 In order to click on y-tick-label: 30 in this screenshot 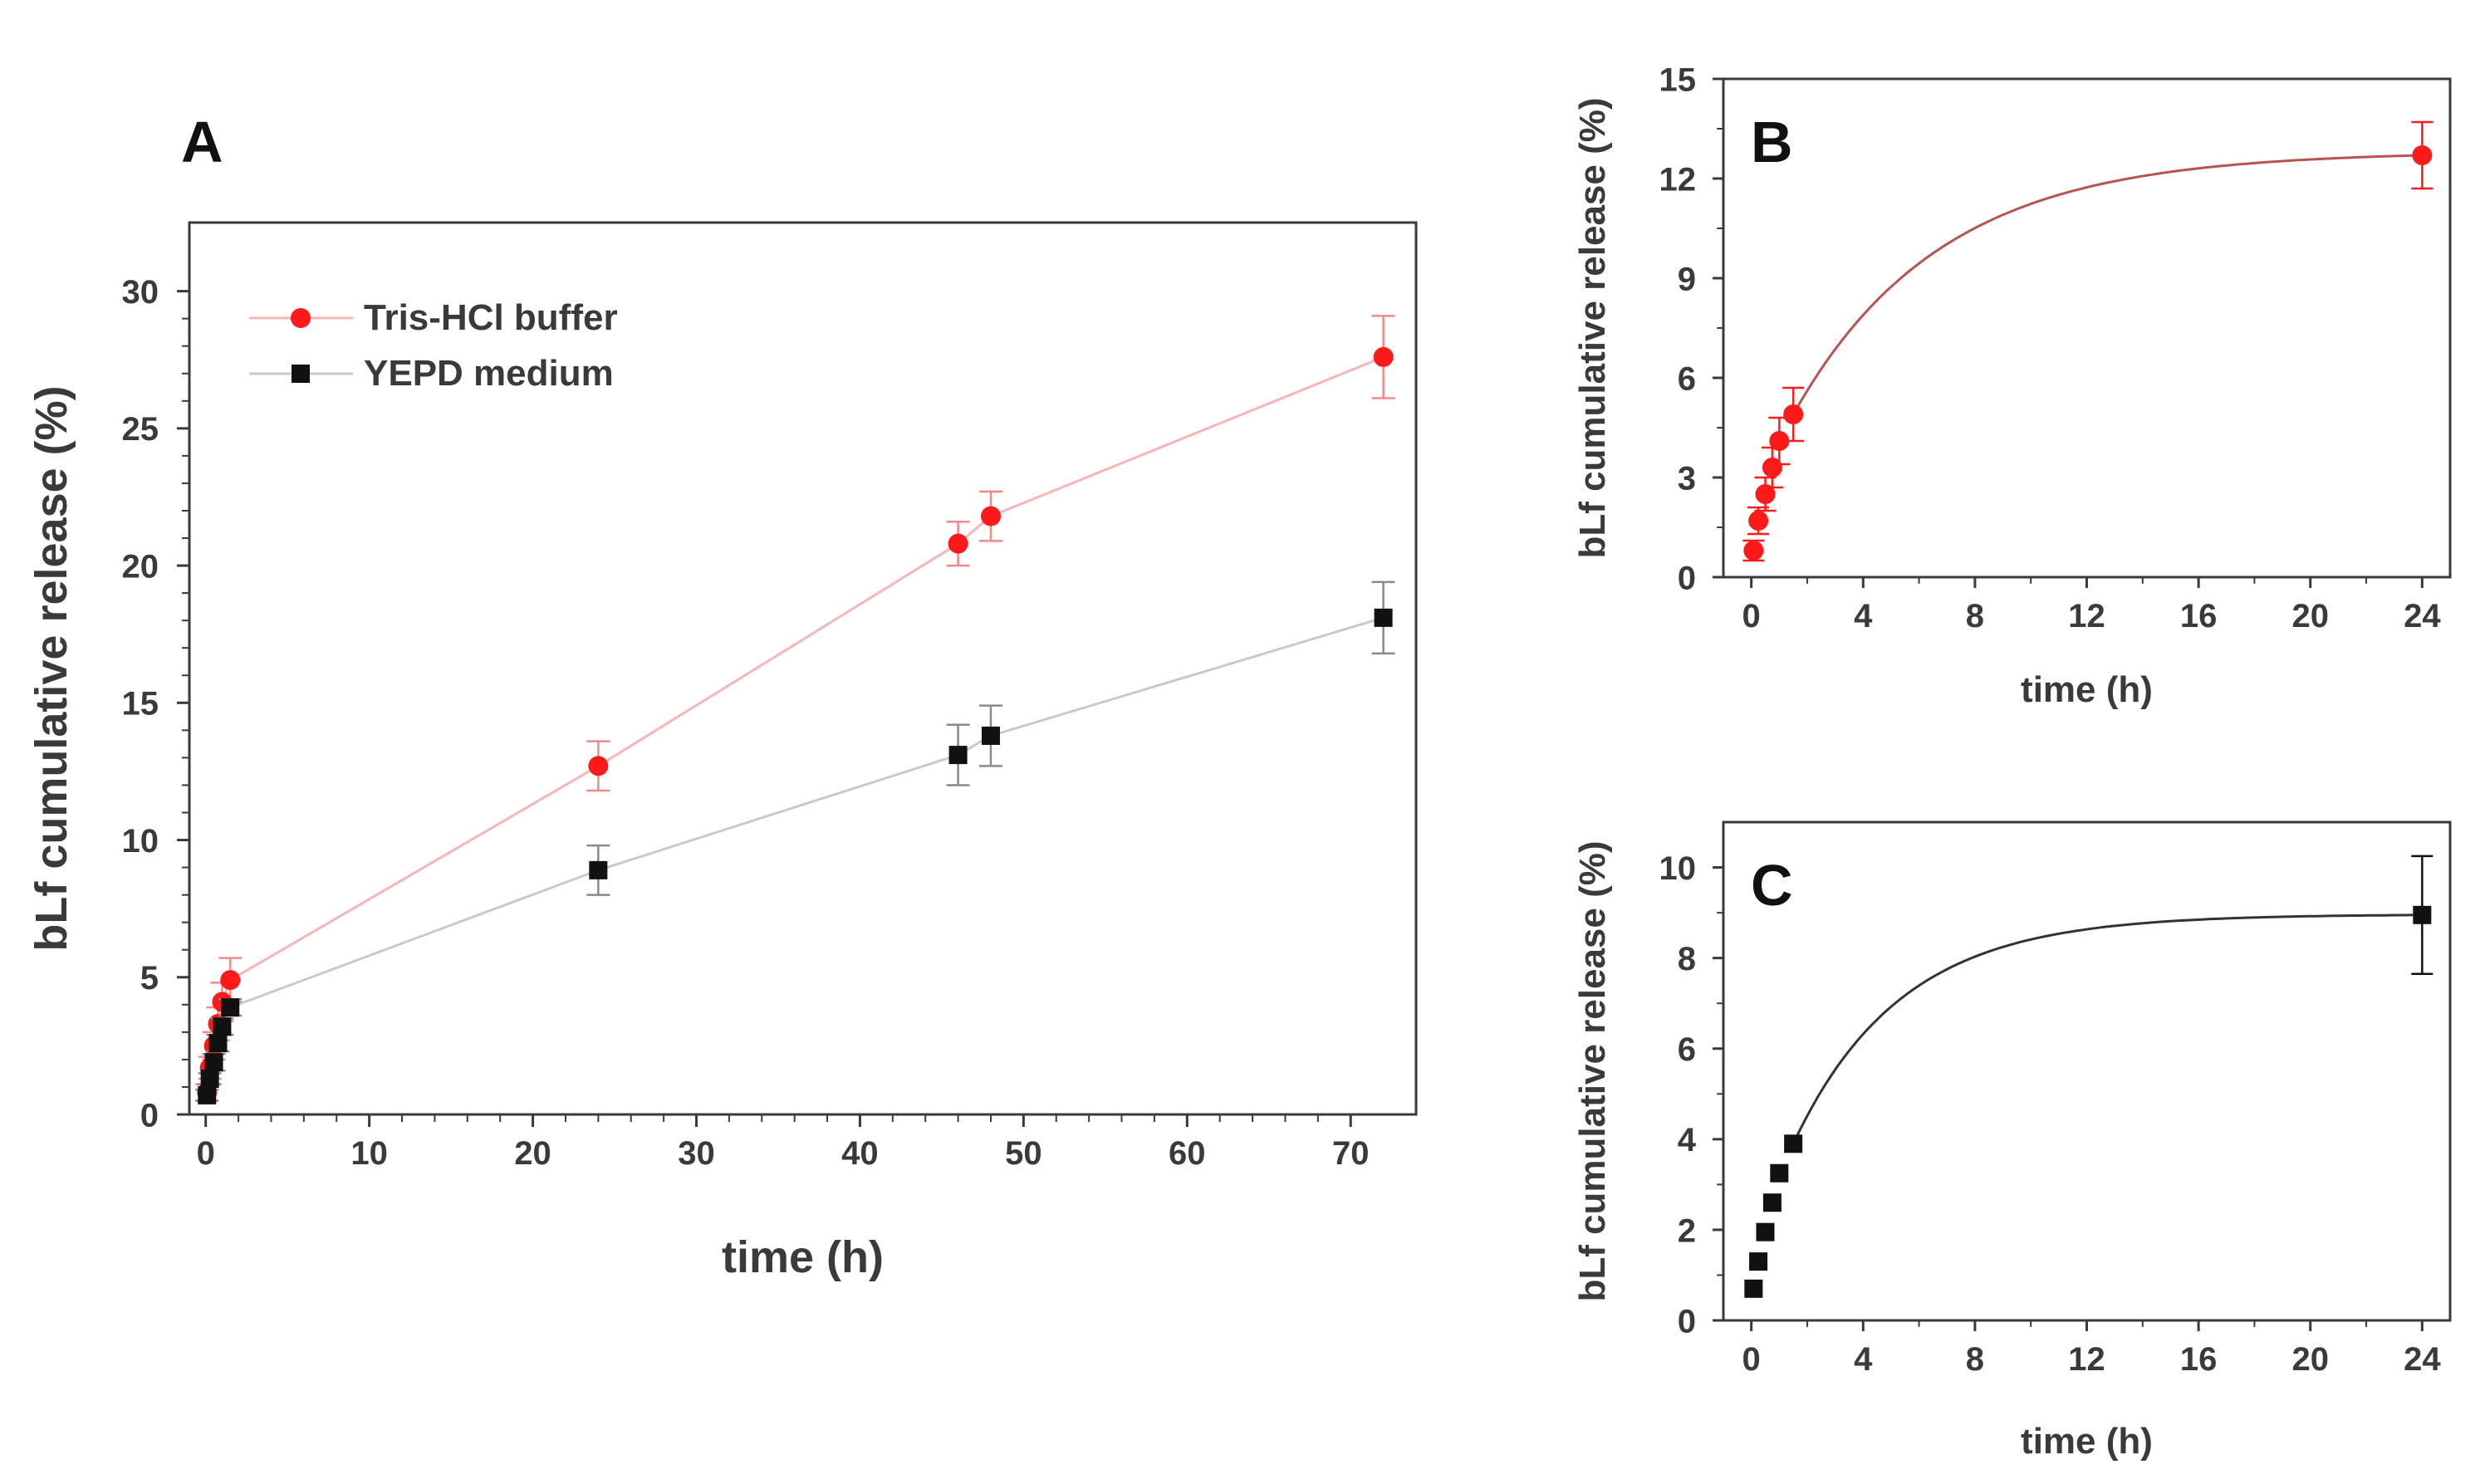, I will do `click(140, 292)`.